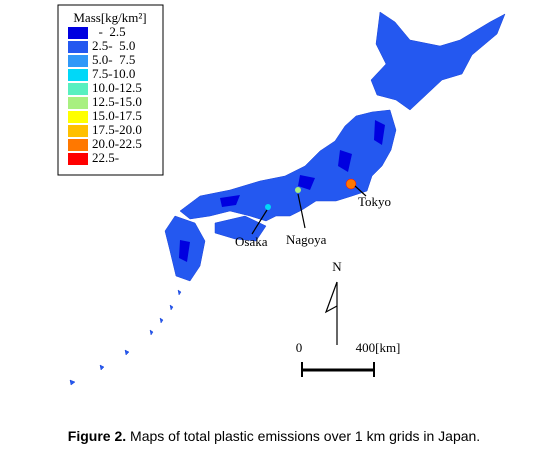 This screenshot has width=548, height=452. I want to click on place-label: Nagoya, so click(306, 239).